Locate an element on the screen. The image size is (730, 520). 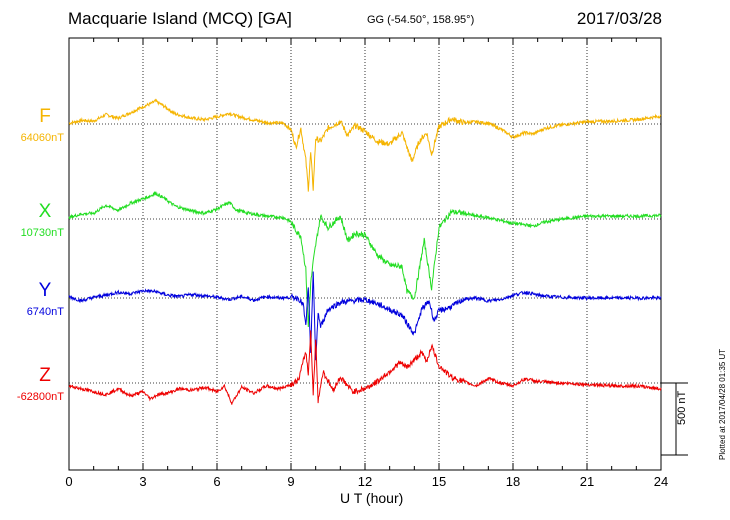
x-tick-label: 6 is located at coordinates (217, 481).